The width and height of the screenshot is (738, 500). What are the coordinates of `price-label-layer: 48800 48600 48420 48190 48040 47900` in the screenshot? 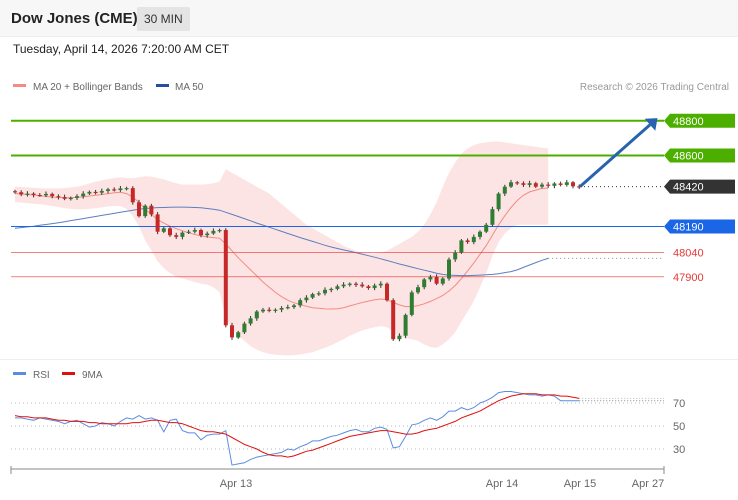 It's located at (699, 198).